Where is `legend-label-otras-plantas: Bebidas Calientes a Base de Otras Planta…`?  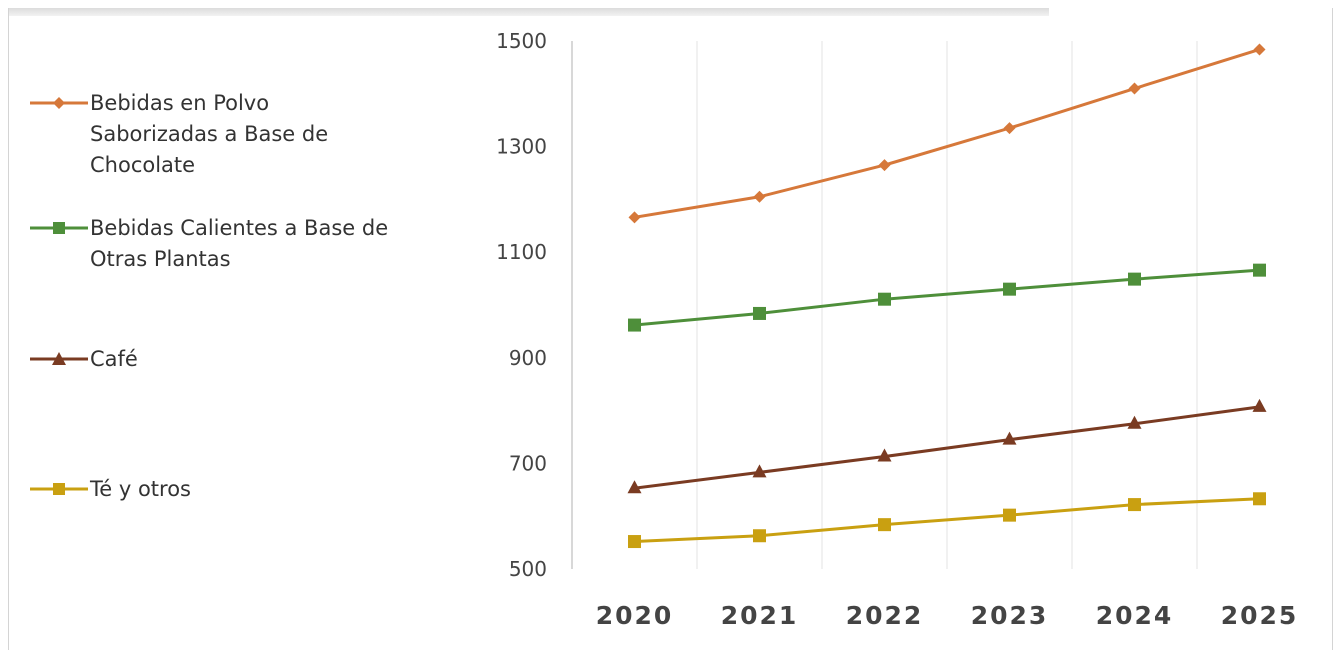
legend-label-otras-plantas: Bebidas Calientes a Base de Otras Planta… is located at coordinates (239, 243).